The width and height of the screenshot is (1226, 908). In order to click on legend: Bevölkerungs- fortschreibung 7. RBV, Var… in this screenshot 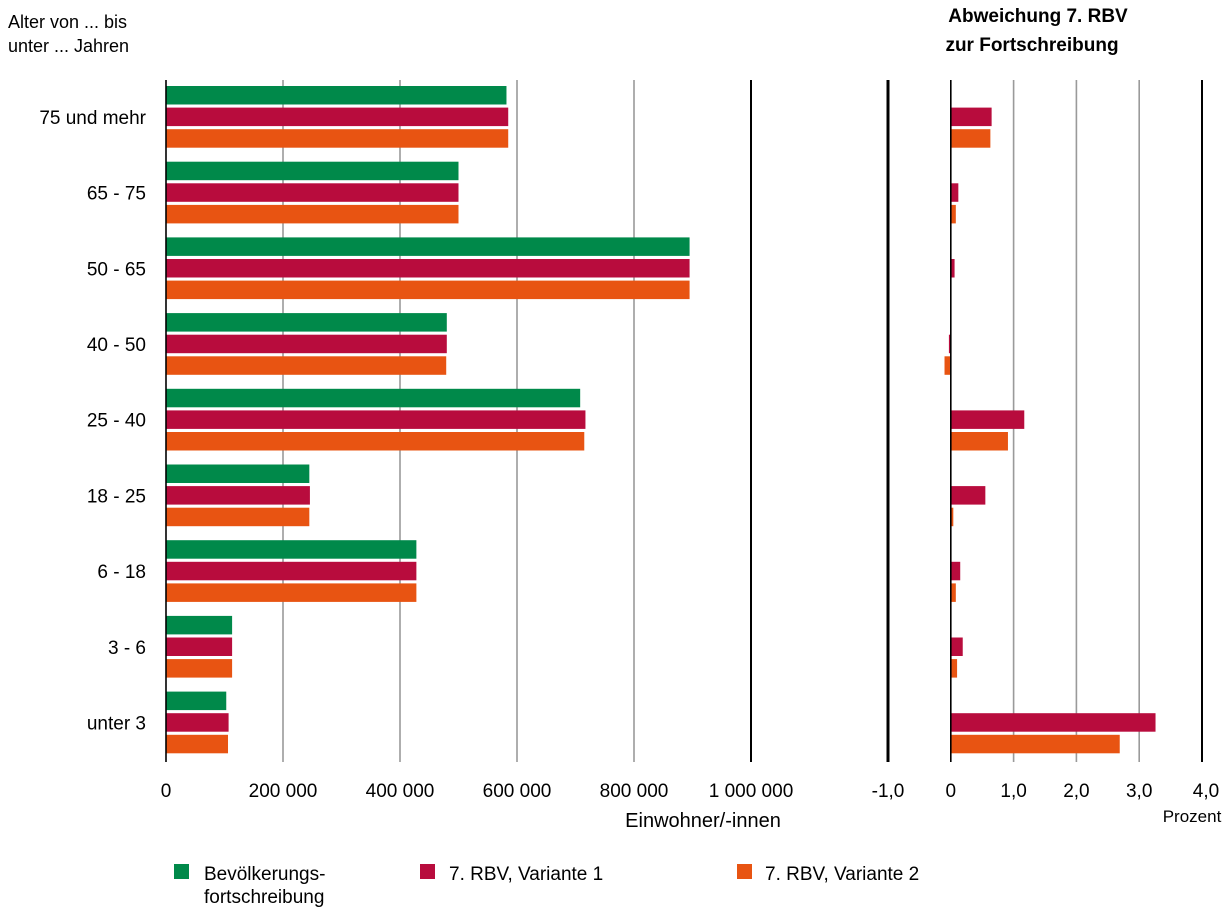, I will do `click(546, 886)`.